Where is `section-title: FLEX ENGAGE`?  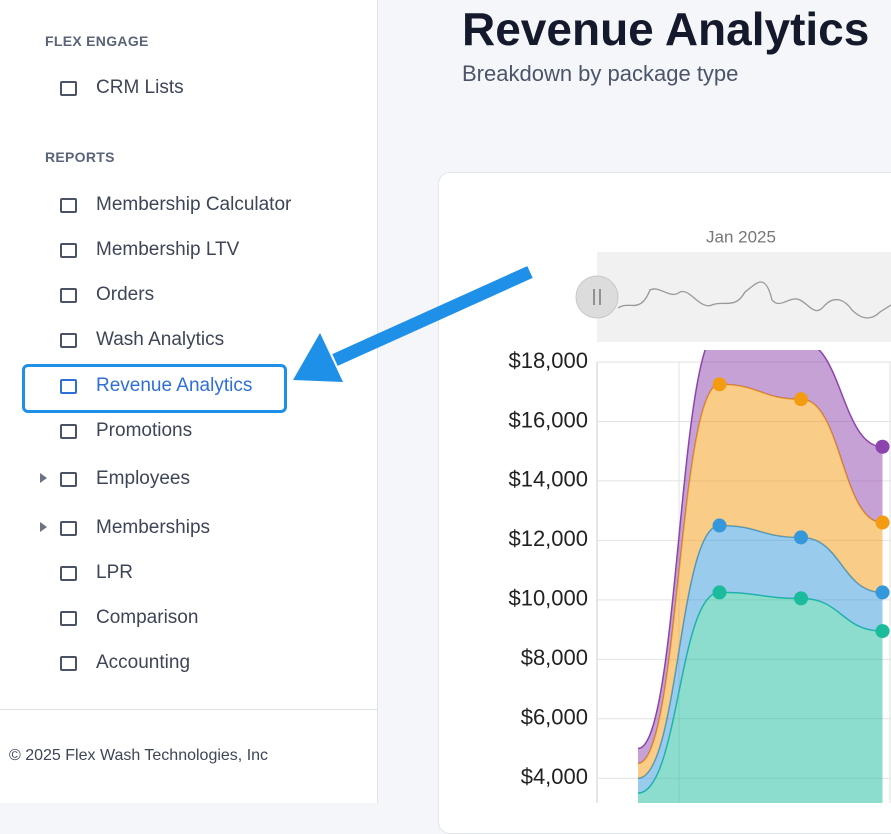
section-title: FLEX ENGAGE is located at coordinates (97, 41).